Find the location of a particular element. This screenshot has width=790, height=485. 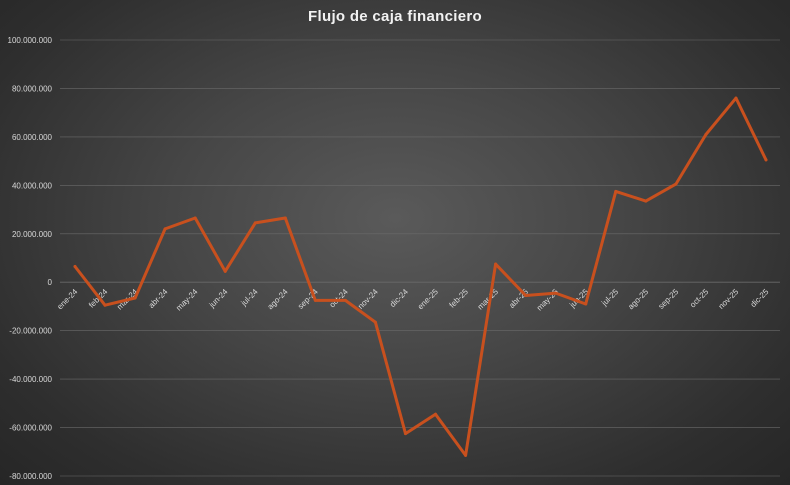

x-tick-label: jun-24 is located at coordinates (218, 298).